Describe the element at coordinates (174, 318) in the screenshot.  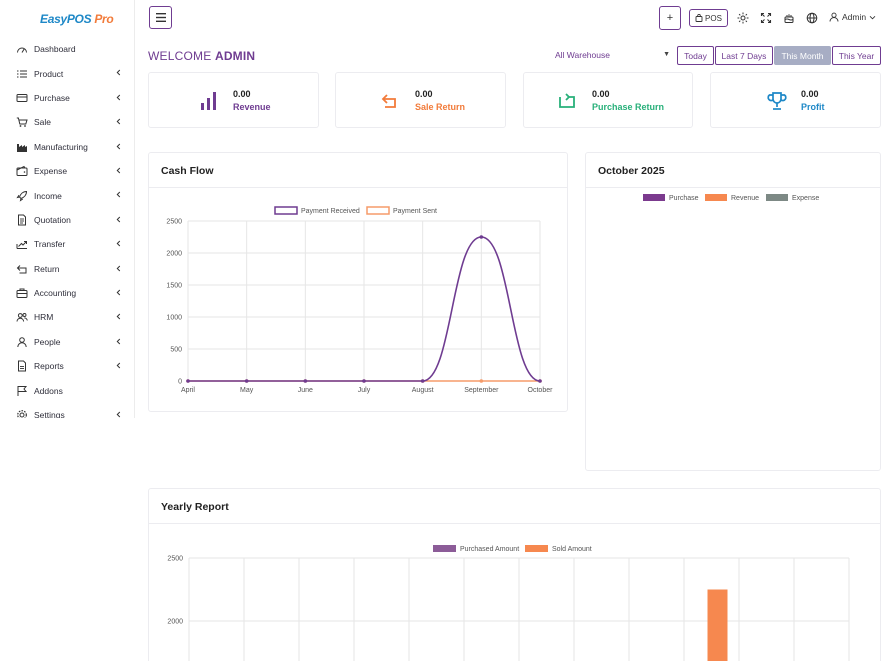
I see `y-tick-label: 1000` at that location.